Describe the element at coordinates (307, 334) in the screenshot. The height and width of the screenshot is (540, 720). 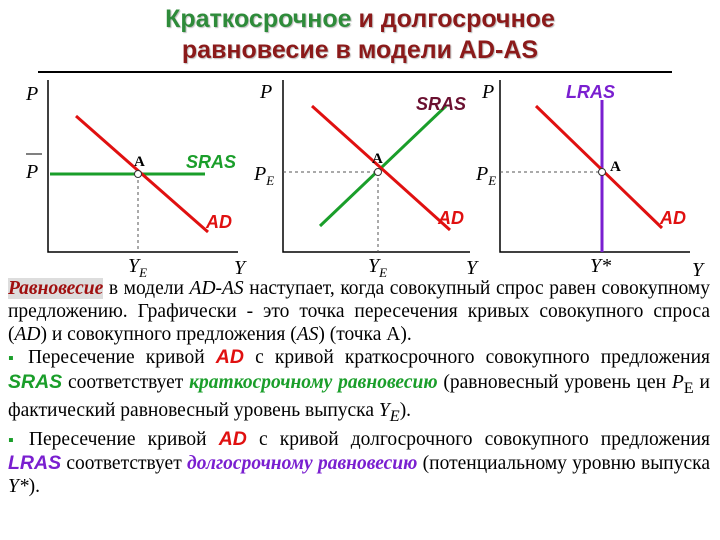
I see `term: AS` at that location.